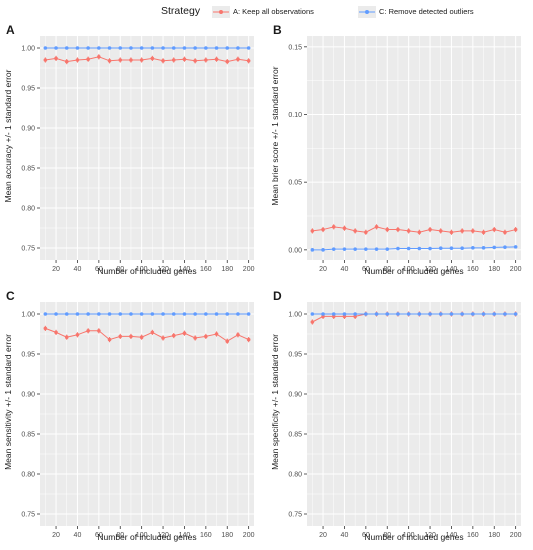 This screenshot has height=550, width=533. Describe the element at coordinates (78, 535) in the screenshot. I see `x-tick-label: 40` at that location.